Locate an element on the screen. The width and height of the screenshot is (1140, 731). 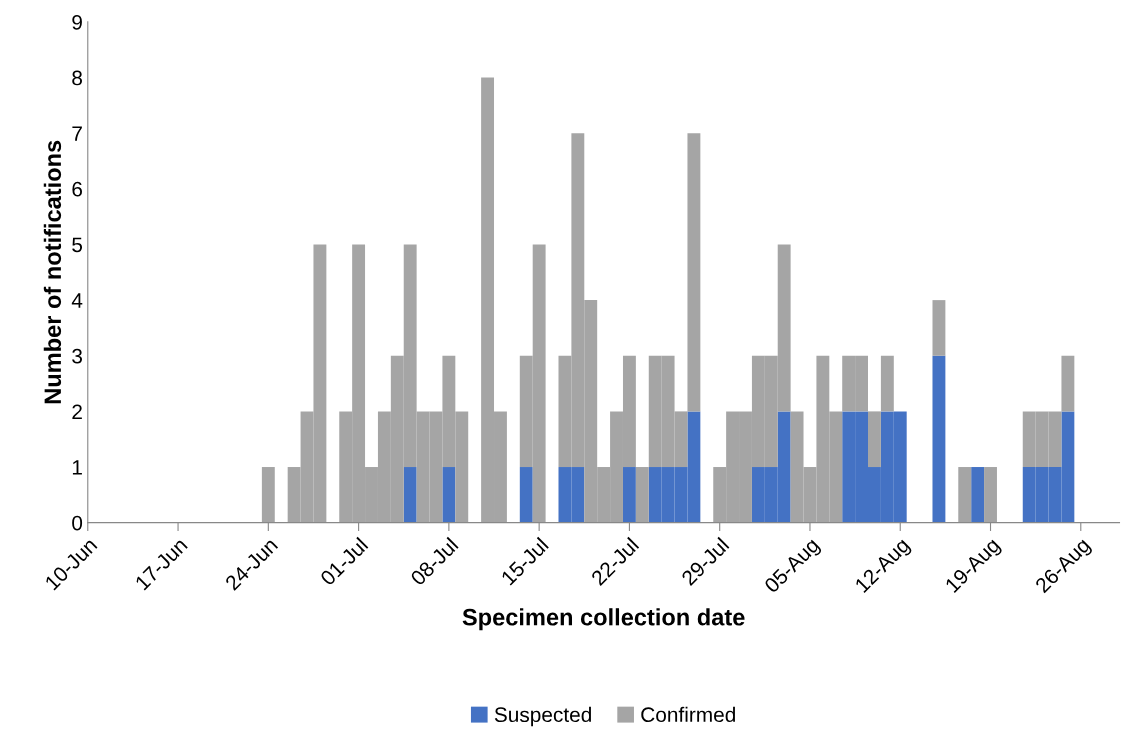
y-tick-label: 4 is located at coordinates (77, 300).